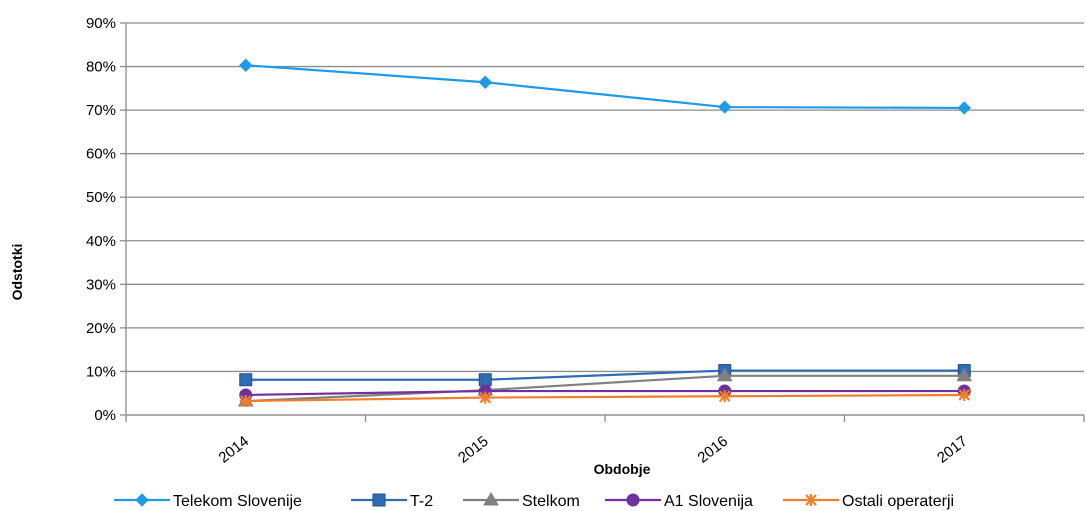 This screenshot has width=1087, height=511. Describe the element at coordinates (952, 450) in the screenshot. I see `x-tick-label: 2017` at that location.